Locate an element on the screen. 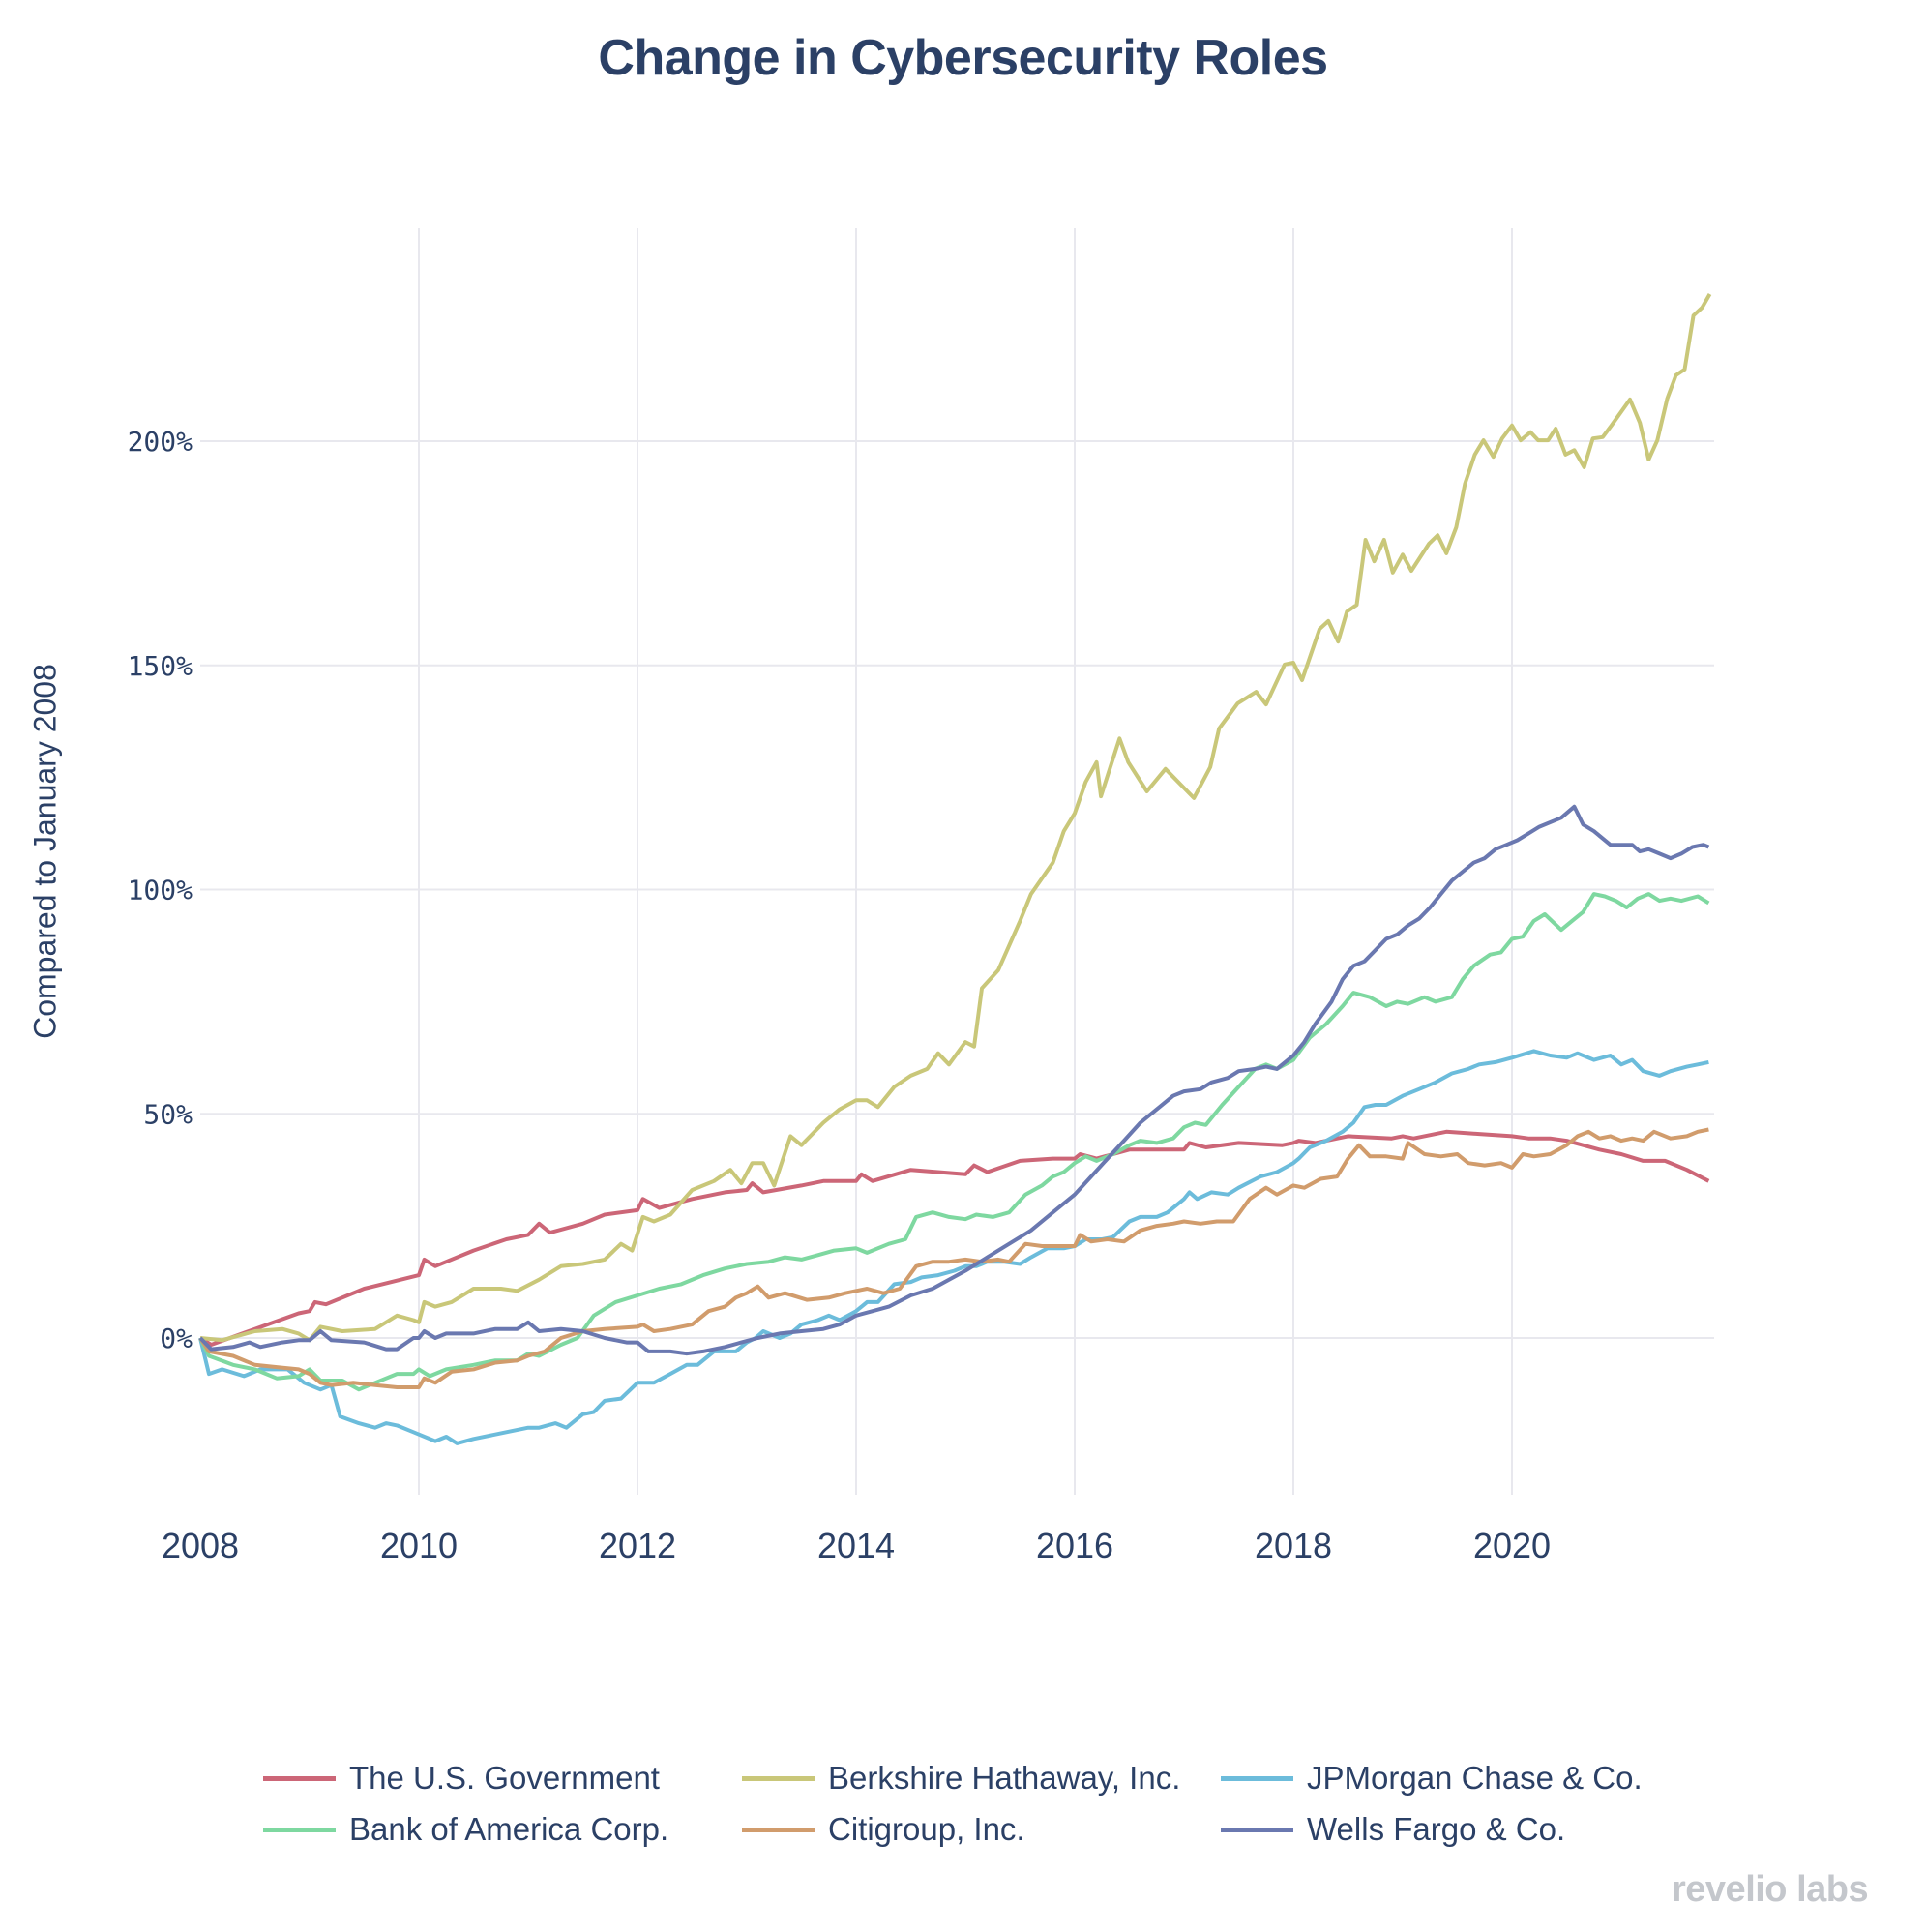 This screenshot has width=1926, height=1932. legend-label: Wells Fargo & Co. is located at coordinates (1436, 1829).